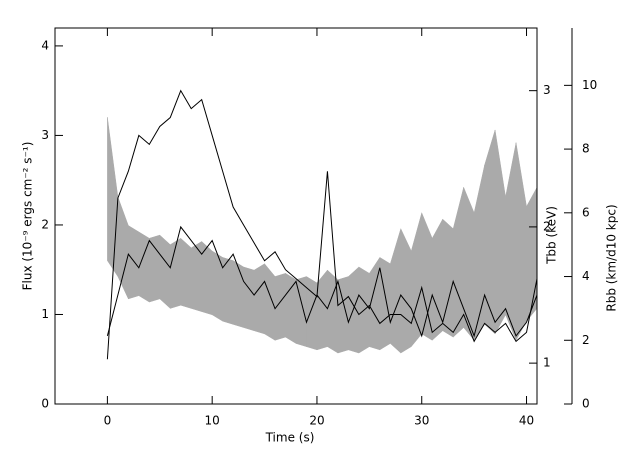 The height and width of the screenshot is (461, 640). Describe the element at coordinates (45, 224) in the screenshot. I see `y-tick-label: 2` at that location.